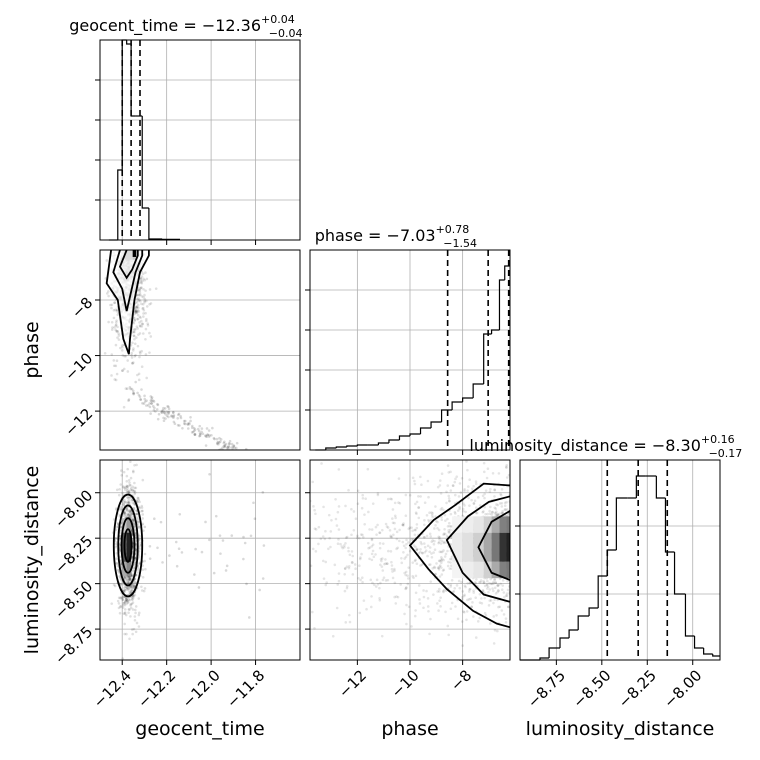 The image size is (760, 760). I want to click on ylabel-luminosity-distance: luminosity_distance, so click(32, 560).